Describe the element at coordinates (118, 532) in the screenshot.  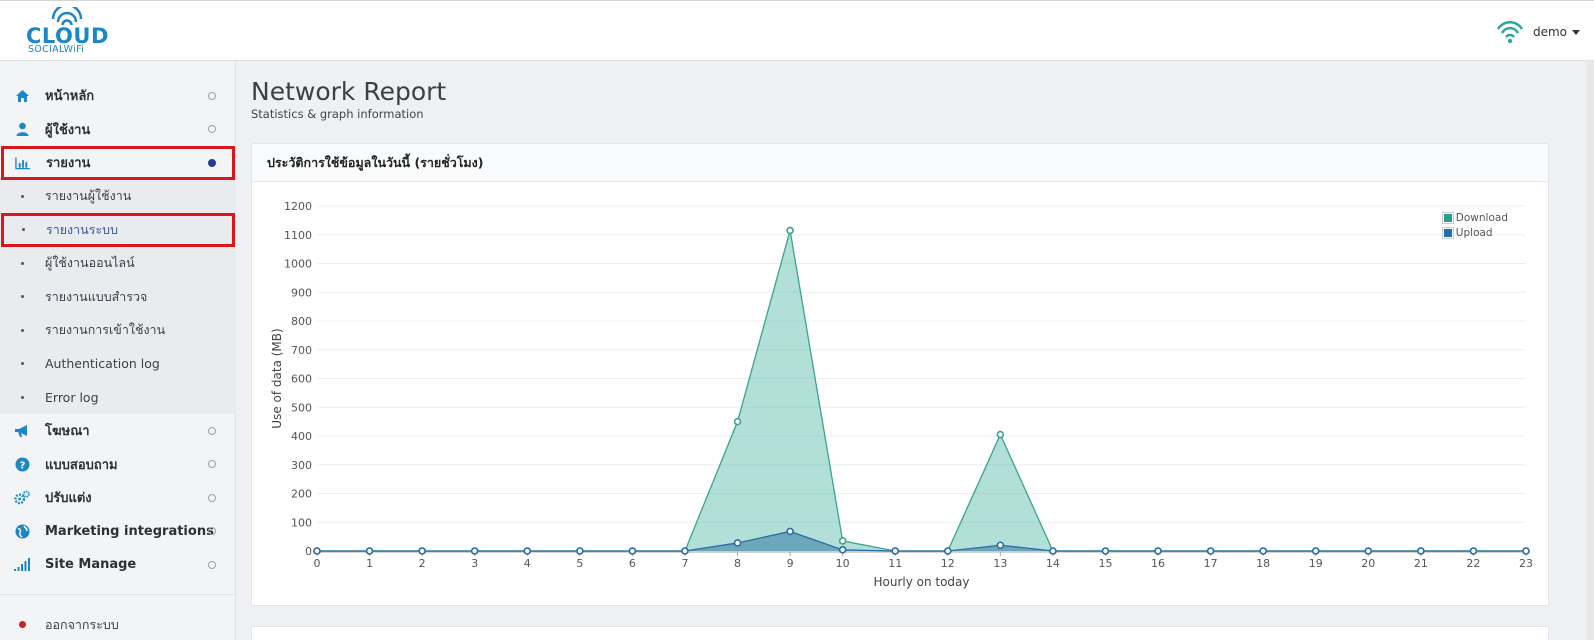
I see `sidebar-item-marketing: Marketing integrations` at that location.